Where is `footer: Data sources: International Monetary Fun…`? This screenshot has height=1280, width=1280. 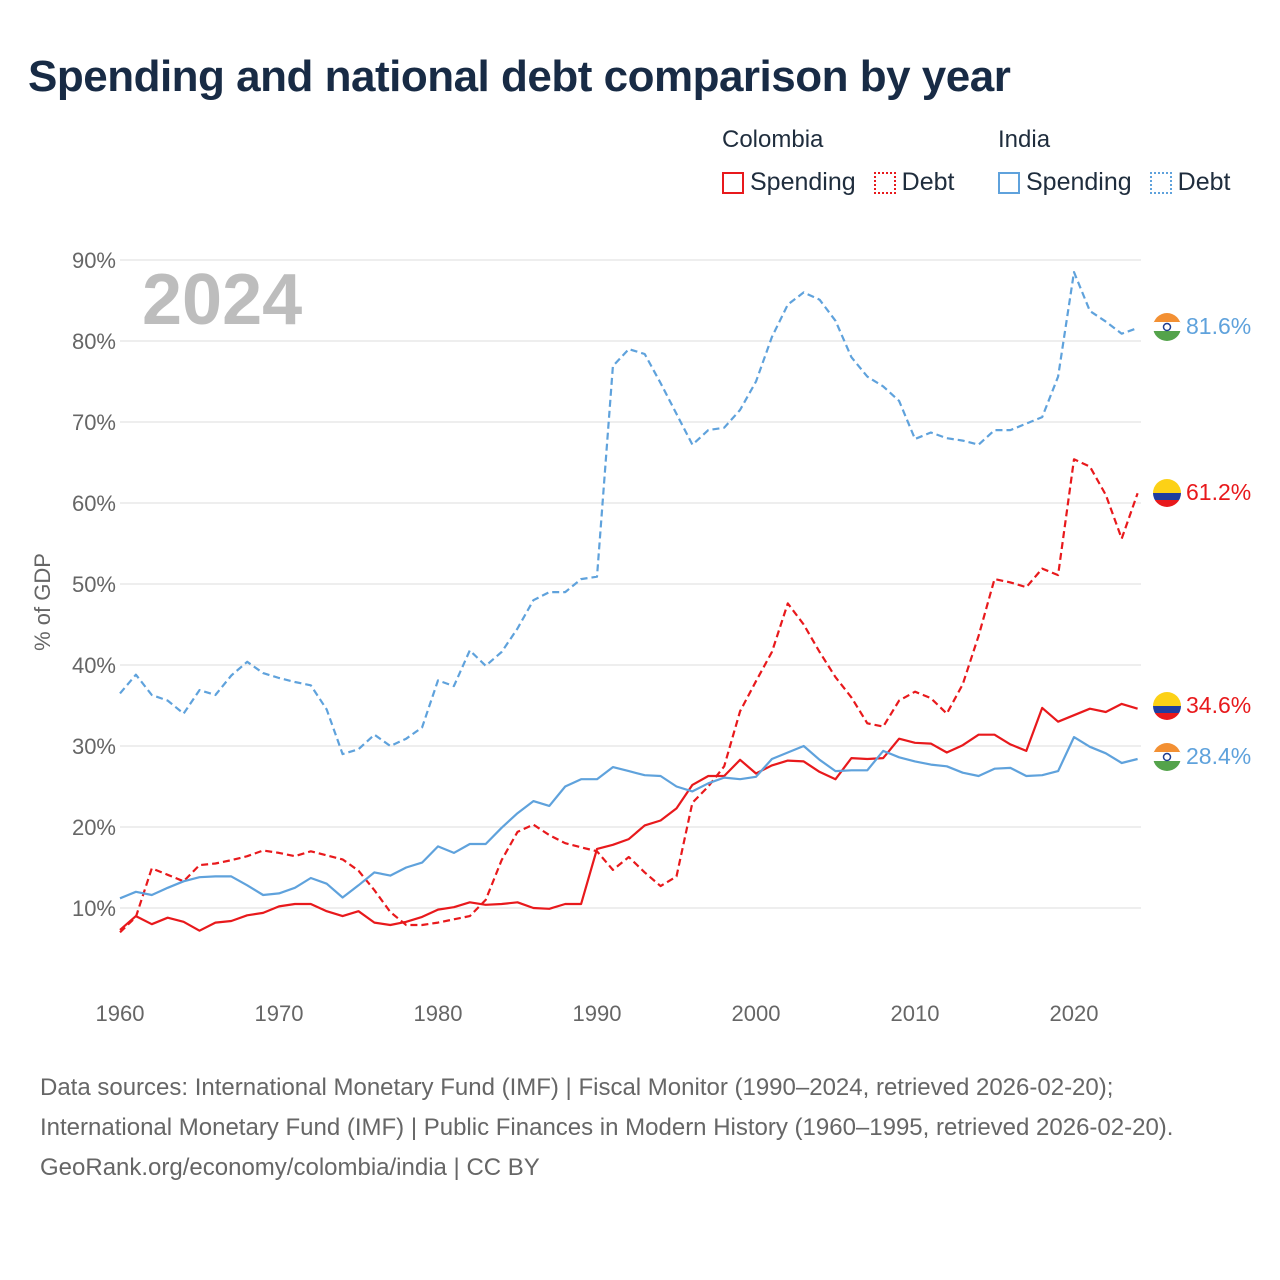
footer: Data sources: International Monetary Fun… is located at coordinates (640, 1128).